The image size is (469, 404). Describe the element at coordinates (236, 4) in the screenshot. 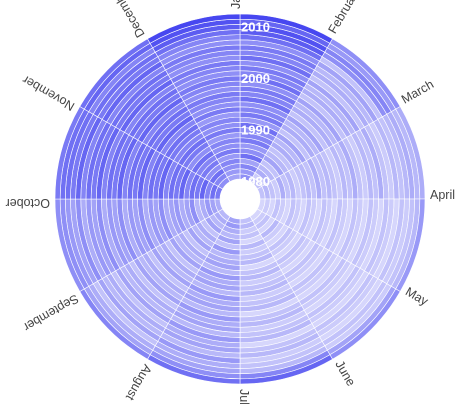

I see `month-label-january: January` at that location.